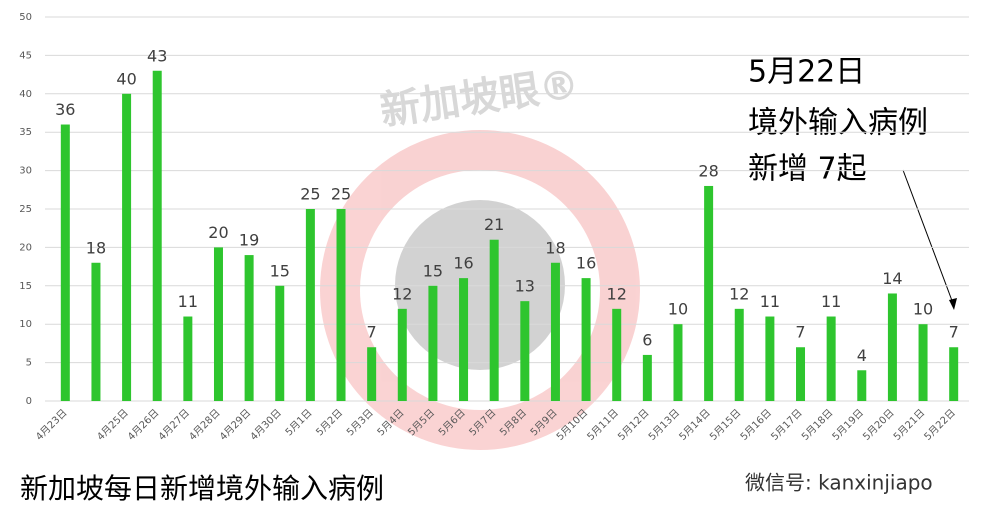  What do you see at coordinates (664, 425) in the screenshot?
I see `x-tick-label: 5月13日` at bounding box center [664, 425].